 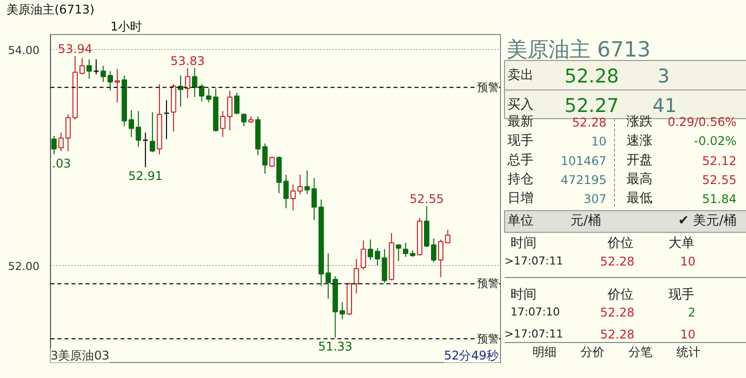 What do you see at coordinates (583, 161) in the screenshot?
I see `text: 101467` at bounding box center [583, 161].